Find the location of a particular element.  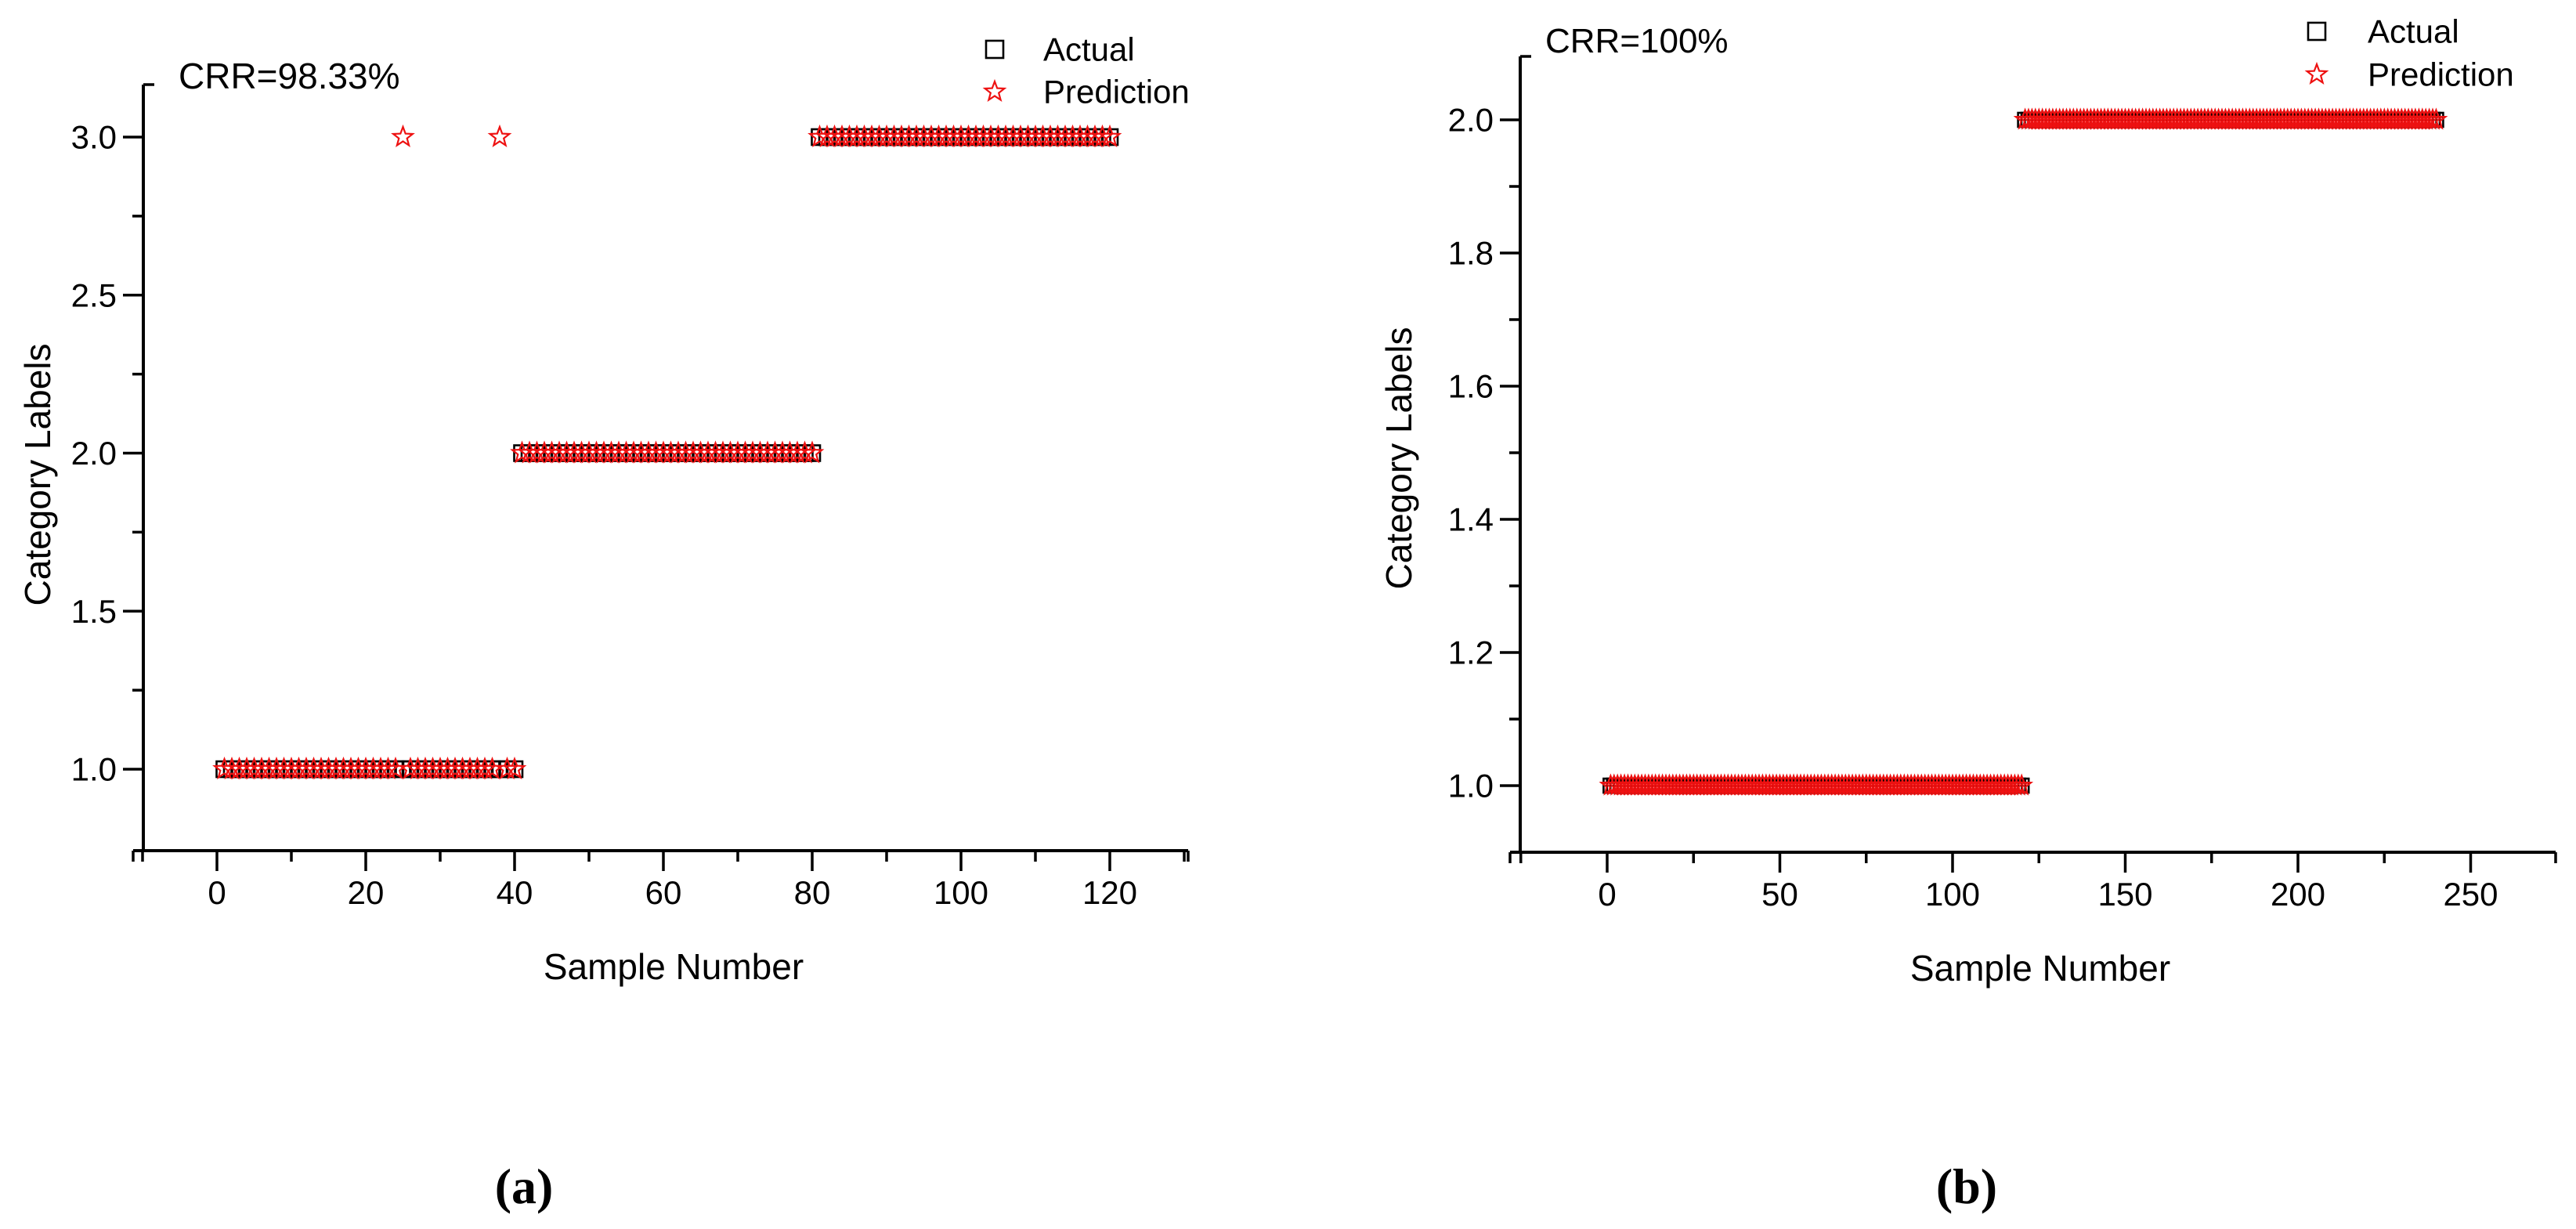

crr-annotation: CRR=100% is located at coordinates (1637, 41).